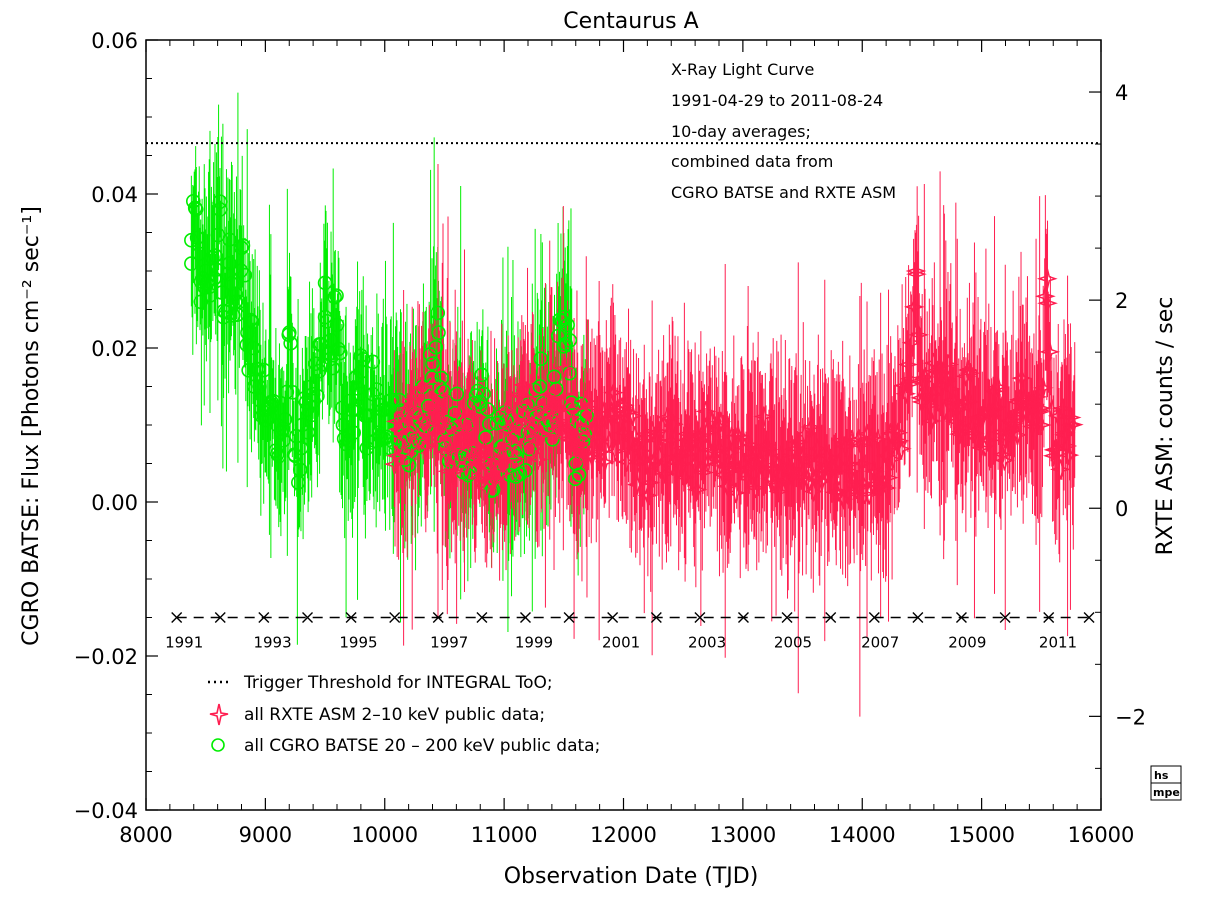 The image size is (1220, 900). Describe the element at coordinates (742, 835) in the screenshot. I see `x-tick-label: 13000` at that location.